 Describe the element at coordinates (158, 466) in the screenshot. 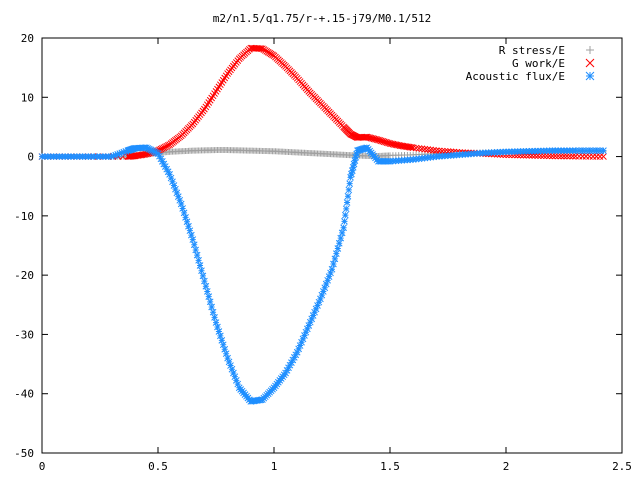

I see `x-tick-label: 0.5` at that location.